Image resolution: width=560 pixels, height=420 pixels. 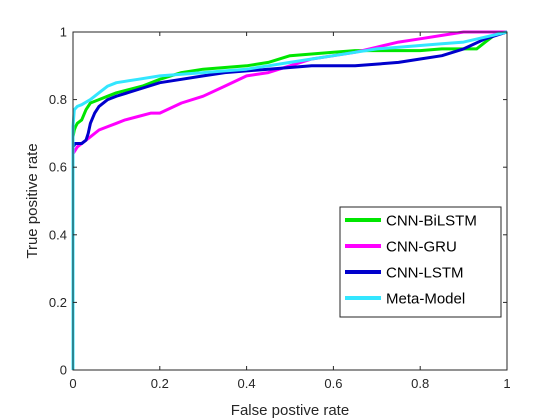 What do you see at coordinates (247, 383) in the screenshot?
I see `x-tick-label: 0.4` at bounding box center [247, 383].